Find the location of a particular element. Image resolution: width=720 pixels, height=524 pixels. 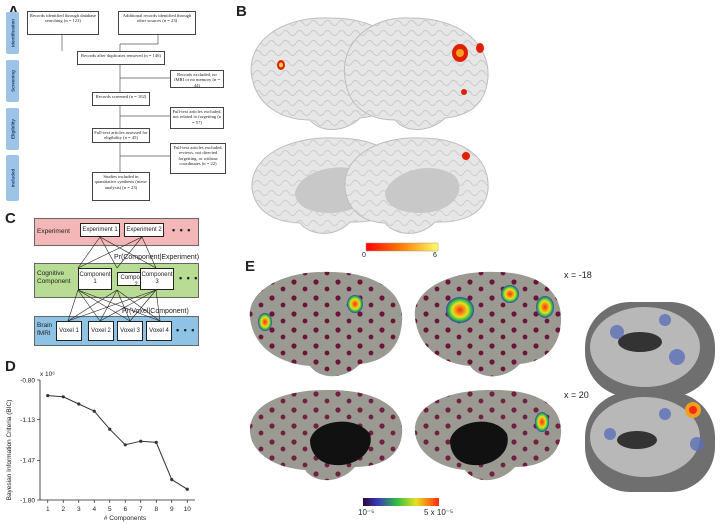

colorbar-b-min: 0 is located at coordinates (364, 255).